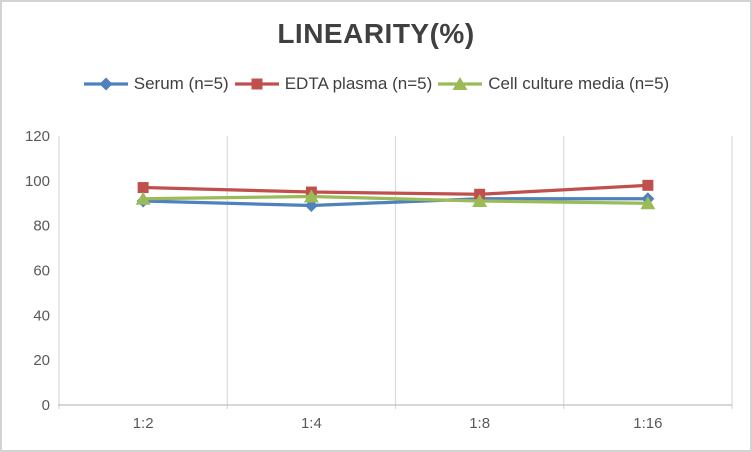 Image resolution: width=752 pixels, height=452 pixels. What do you see at coordinates (256, 84) in the screenshot?
I see `square-legend-marker-icon` at bounding box center [256, 84].